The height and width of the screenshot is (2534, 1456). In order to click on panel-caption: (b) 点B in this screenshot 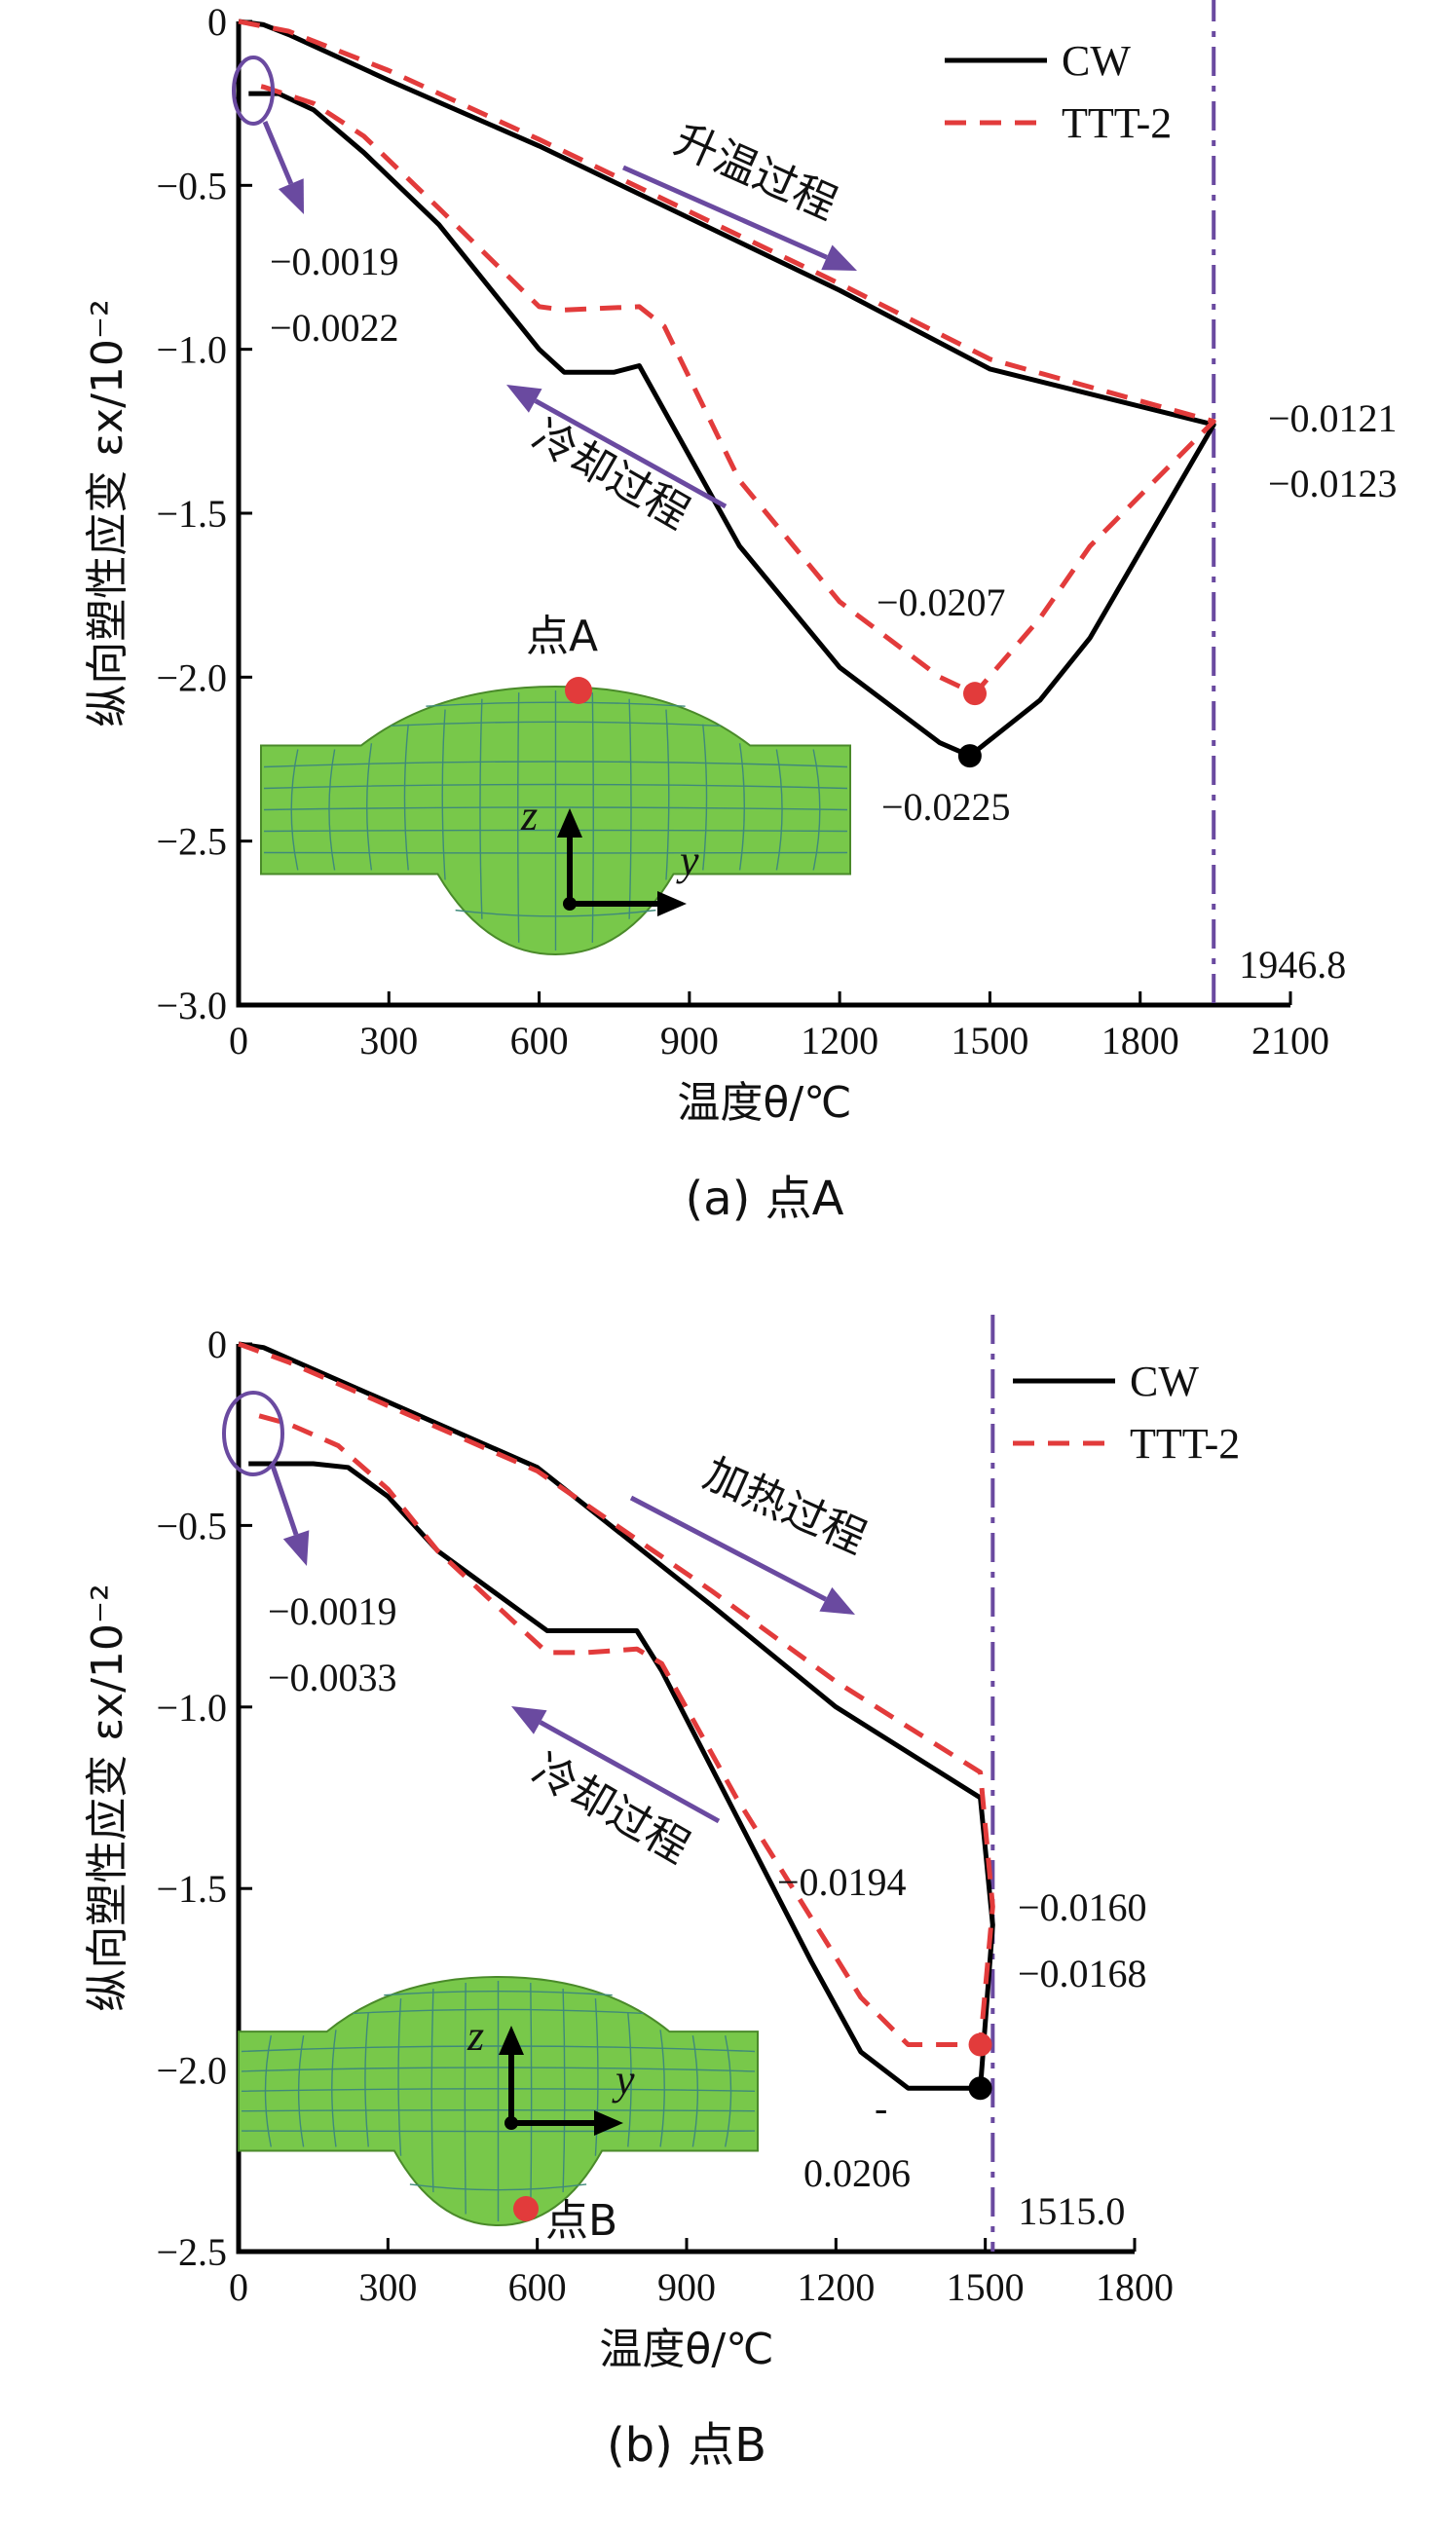, I will do `click(686, 2445)`.